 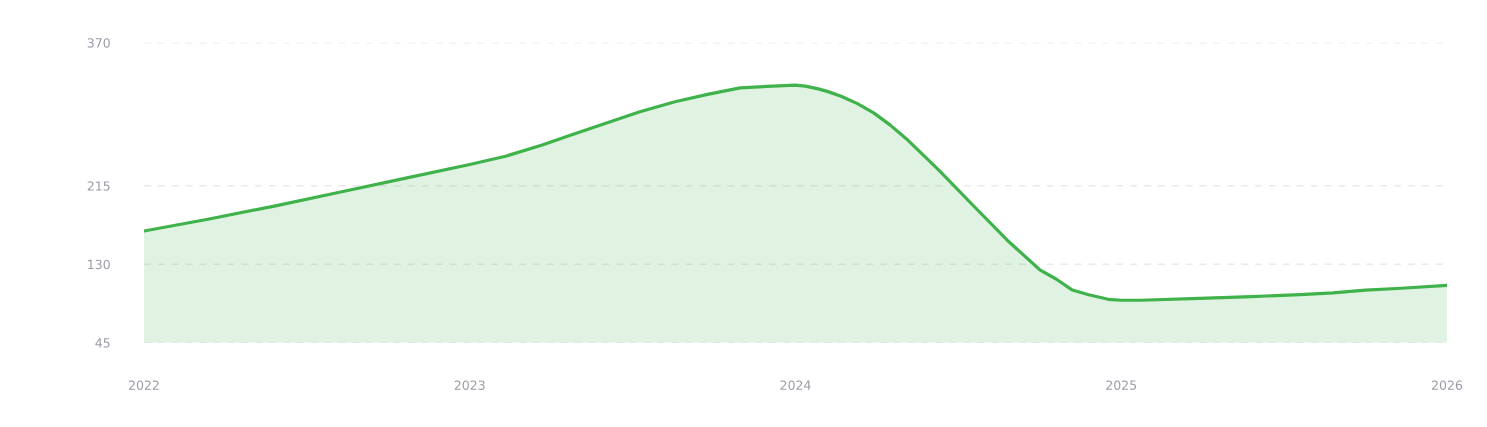 I want to click on x-tick-label: 2025, so click(x=1121, y=385).